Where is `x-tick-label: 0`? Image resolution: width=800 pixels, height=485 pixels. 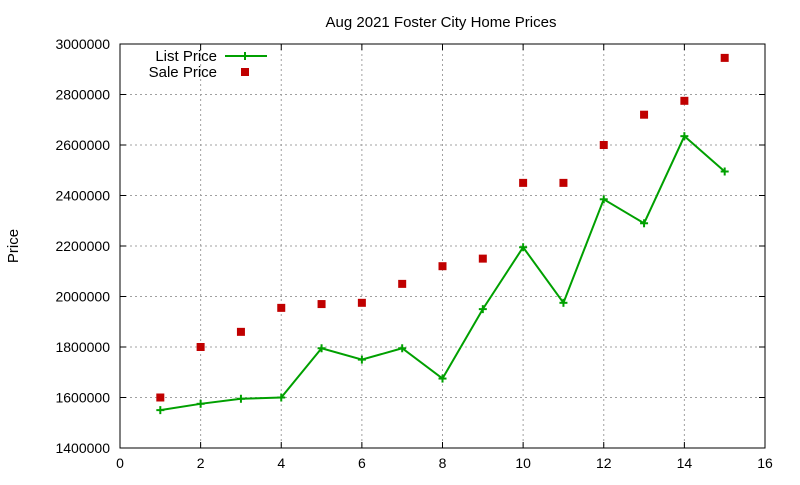
x-tick-label: 0 is located at coordinates (120, 463).